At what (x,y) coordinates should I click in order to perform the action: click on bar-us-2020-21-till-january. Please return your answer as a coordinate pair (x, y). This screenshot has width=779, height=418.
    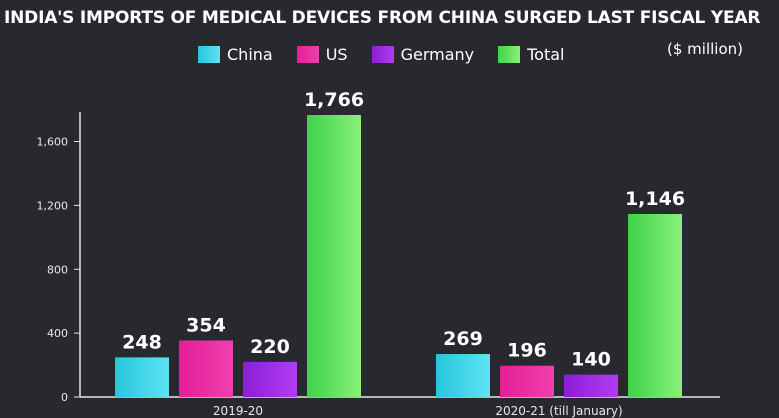
    Looking at the image, I should click on (527, 381).